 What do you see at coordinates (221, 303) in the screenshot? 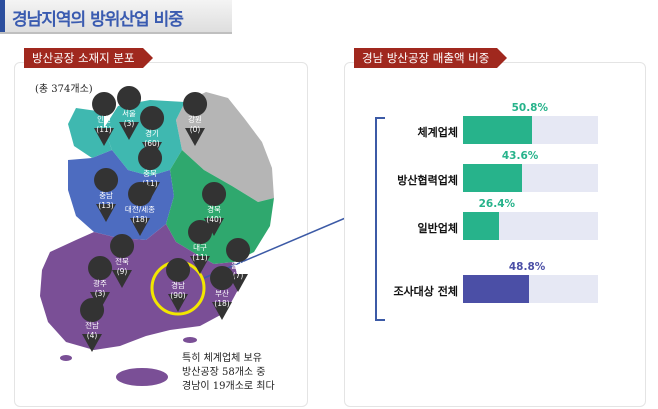
I see `pin-busan-count: (18)` at bounding box center [221, 303].